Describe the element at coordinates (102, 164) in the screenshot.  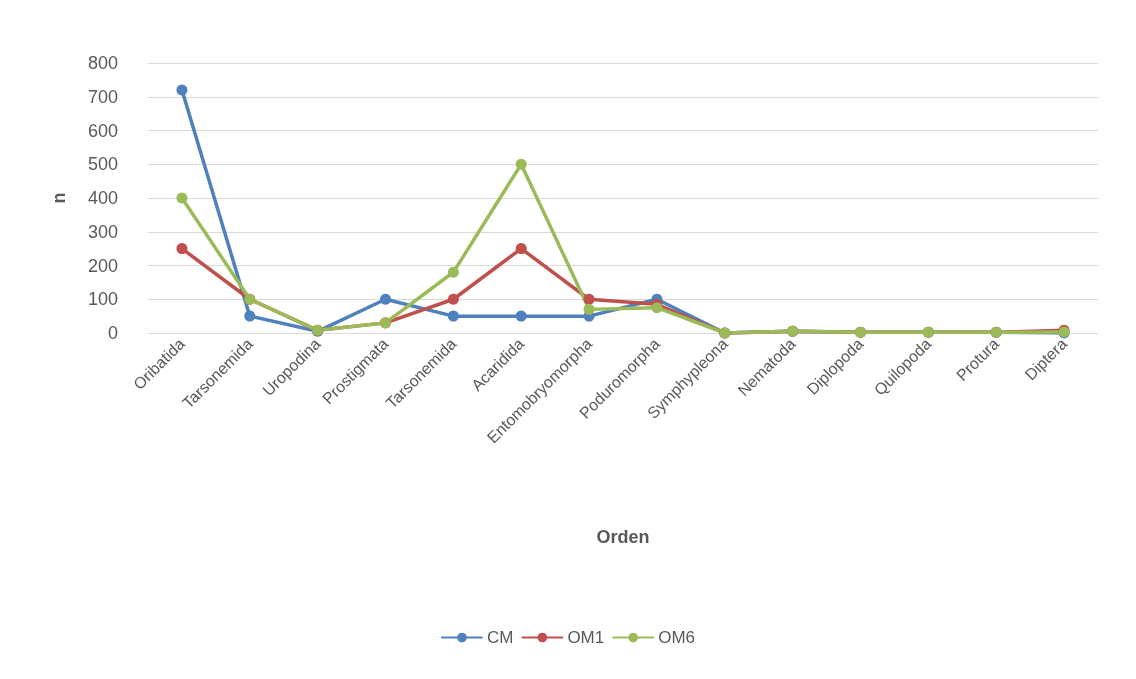
I see `y-tick-label: 500` at that location.